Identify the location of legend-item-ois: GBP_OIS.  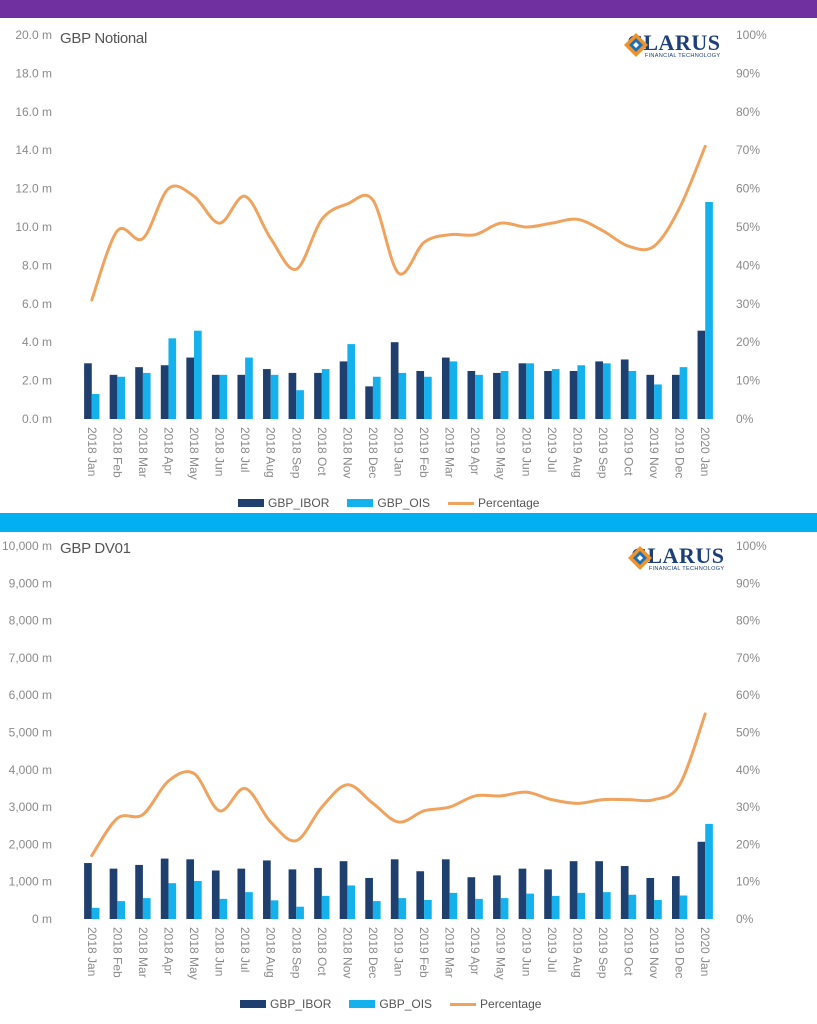
(388, 503).